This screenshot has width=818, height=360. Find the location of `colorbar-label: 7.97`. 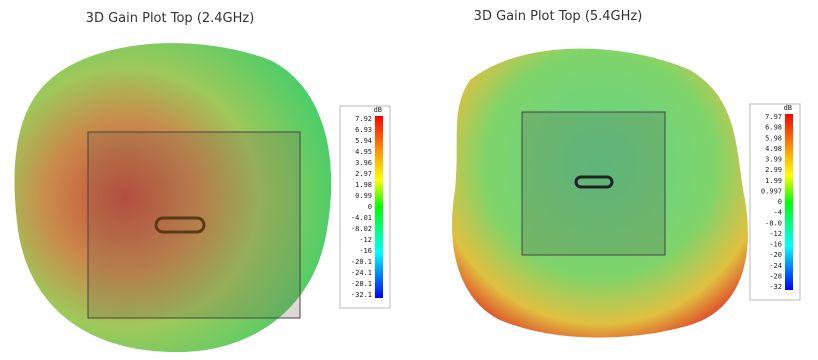

colorbar-label: 7.97 is located at coordinates (773, 117).